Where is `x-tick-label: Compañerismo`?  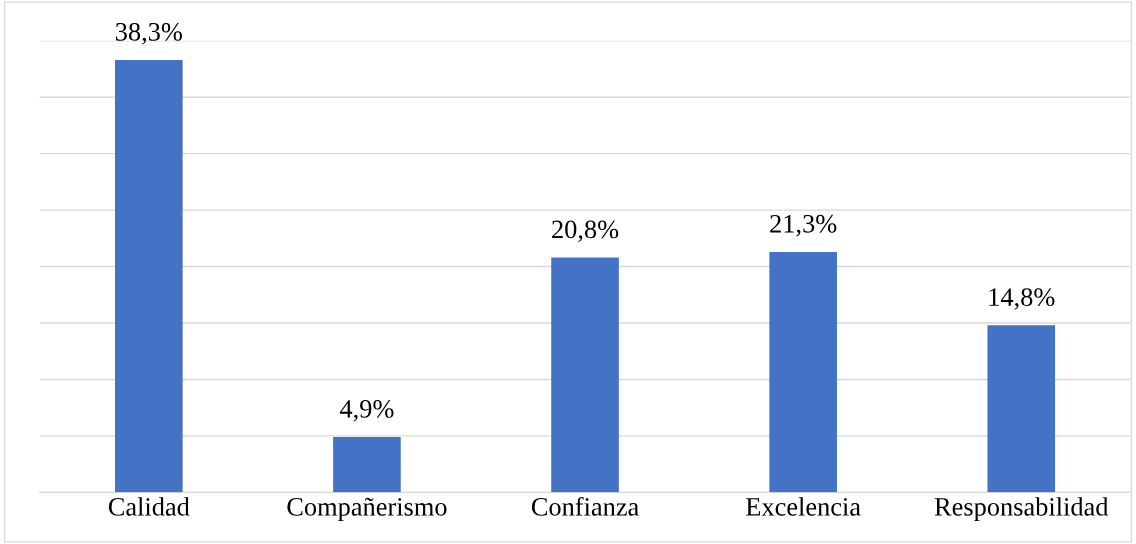 x-tick-label: Compañerismo is located at coordinates (367, 509).